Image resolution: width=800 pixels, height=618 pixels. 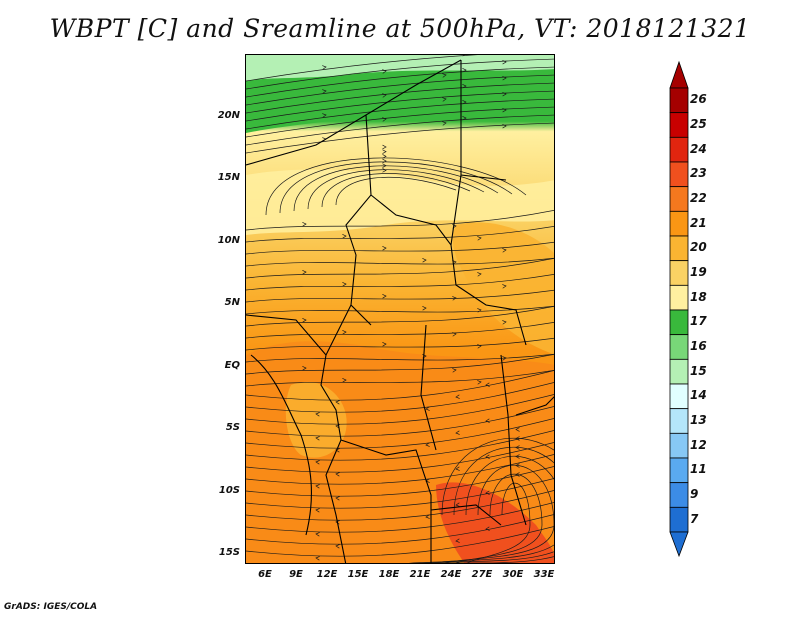 I want to click on lat-label-5s: 5S, so click(x=232, y=427).